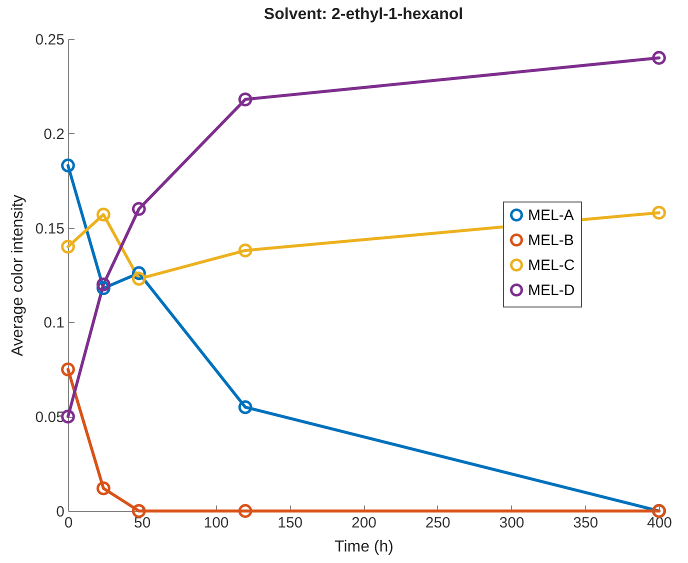 This screenshot has height=563, width=688. Describe the element at coordinates (54, 134) in the screenshot. I see `y-tick-label: 0.2` at that location.